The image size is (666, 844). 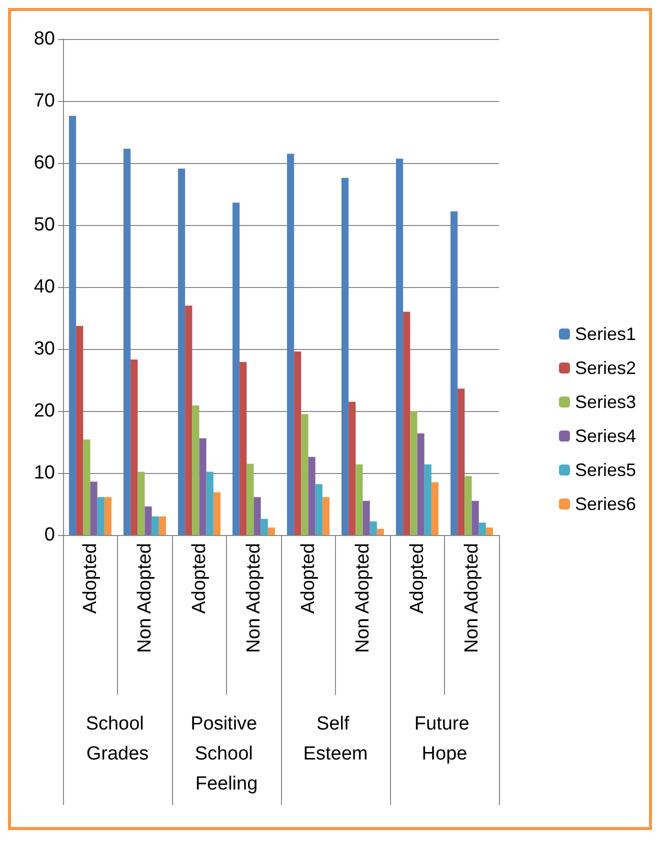 I want to click on y-tick-label: 70, so click(x=44, y=101).